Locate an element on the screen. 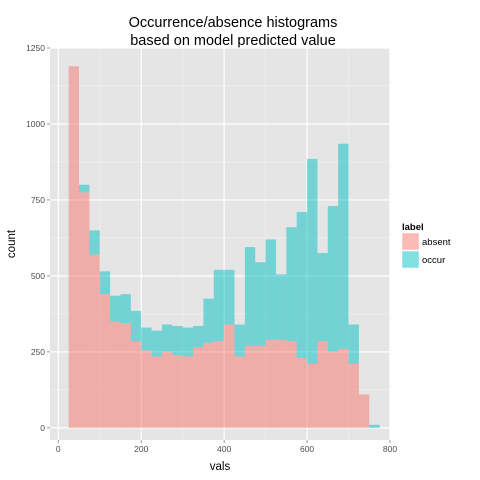  x-tick-label: 600 is located at coordinates (307, 449).